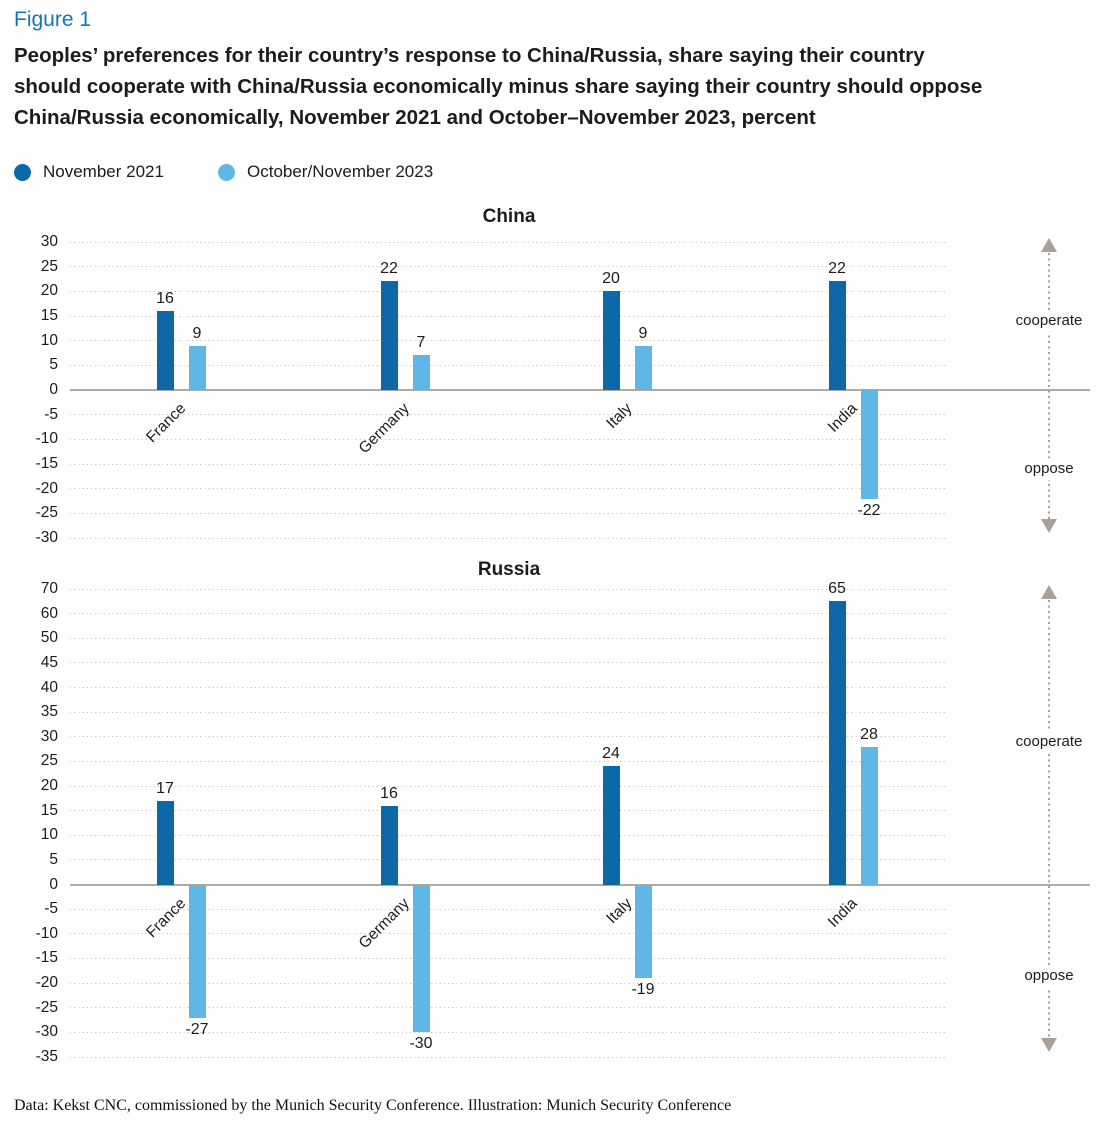 The image size is (1102, 1143). What do you see at coordinates (49, 638) in the screenshot?
I see `y-tick-label: 50` at bounding box center [49, 638].